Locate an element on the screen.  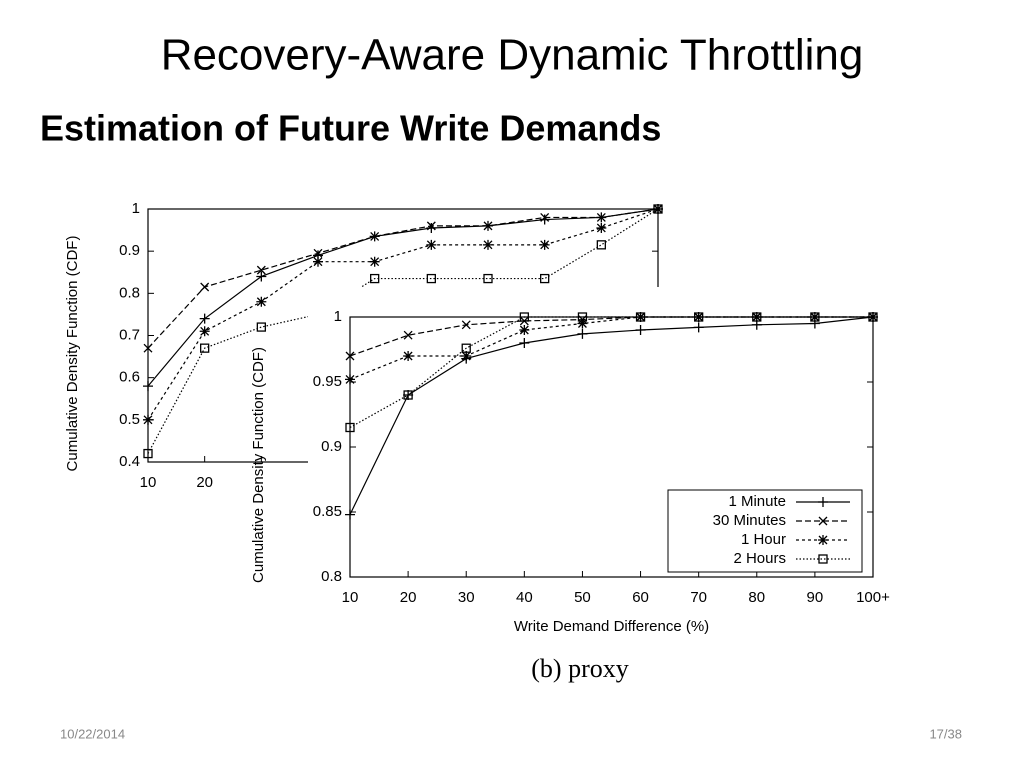
legend-box is located at coordinates (765, 531).